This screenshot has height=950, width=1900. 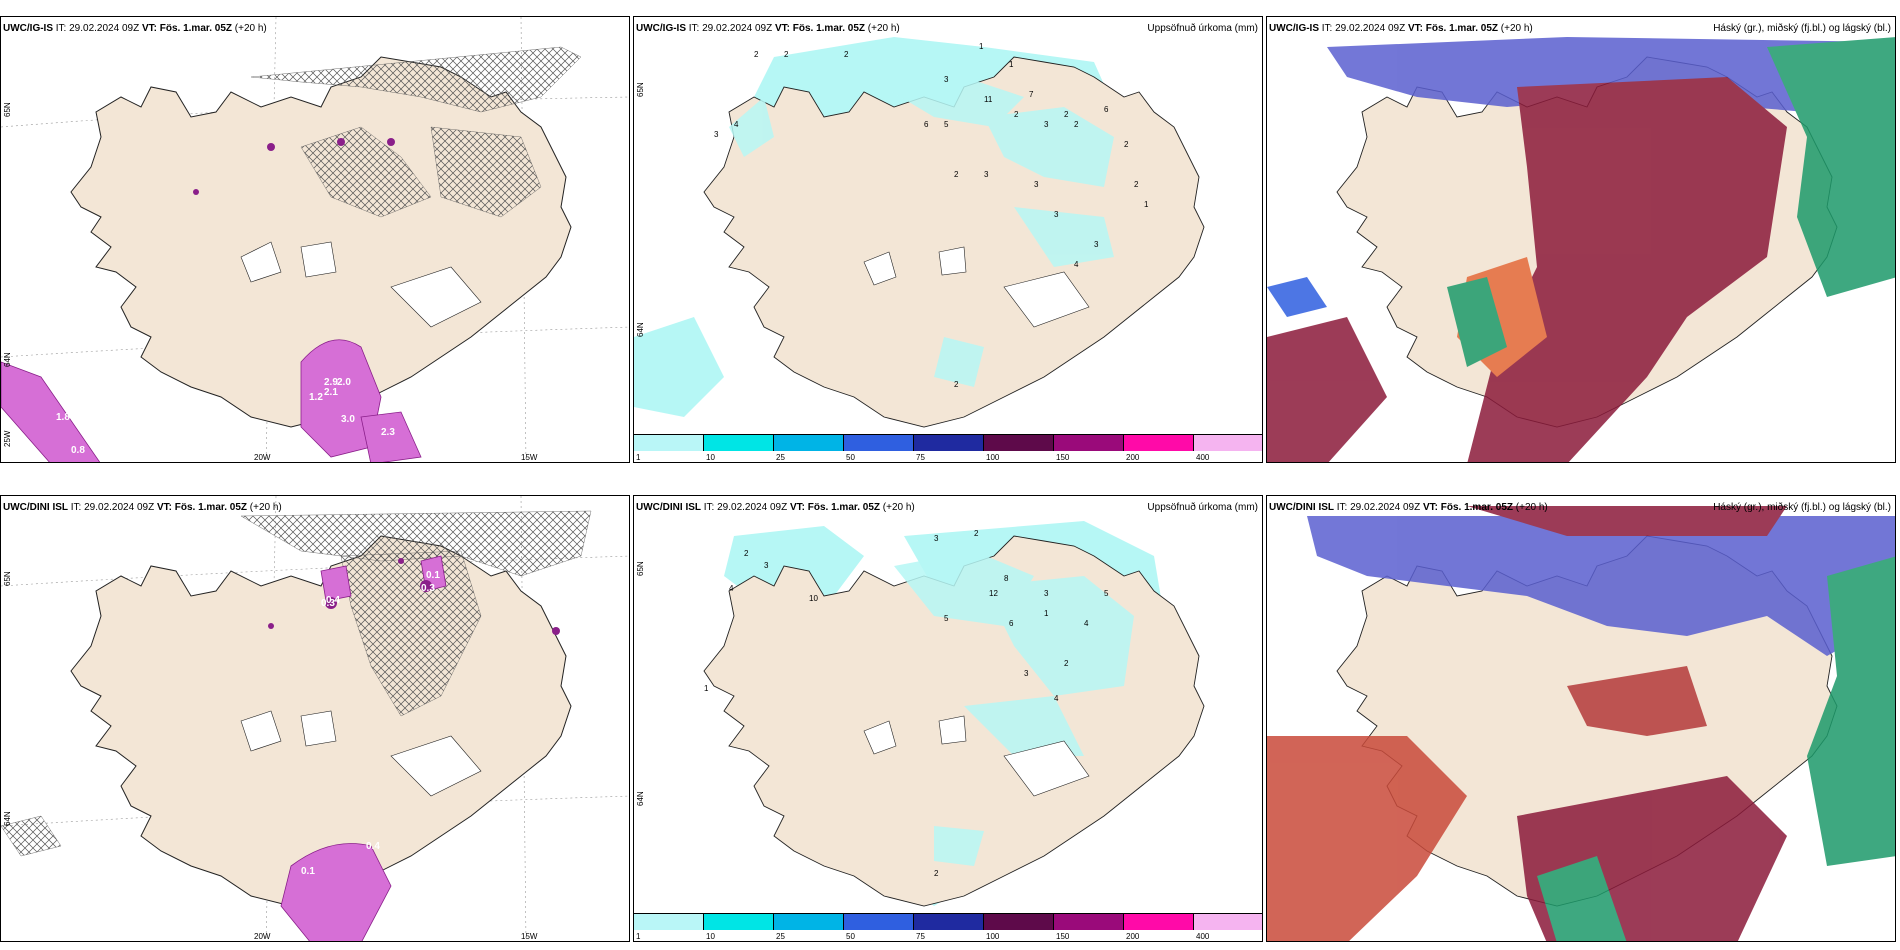 I want to click on legend-label: 50, so click(x=850, y=457).